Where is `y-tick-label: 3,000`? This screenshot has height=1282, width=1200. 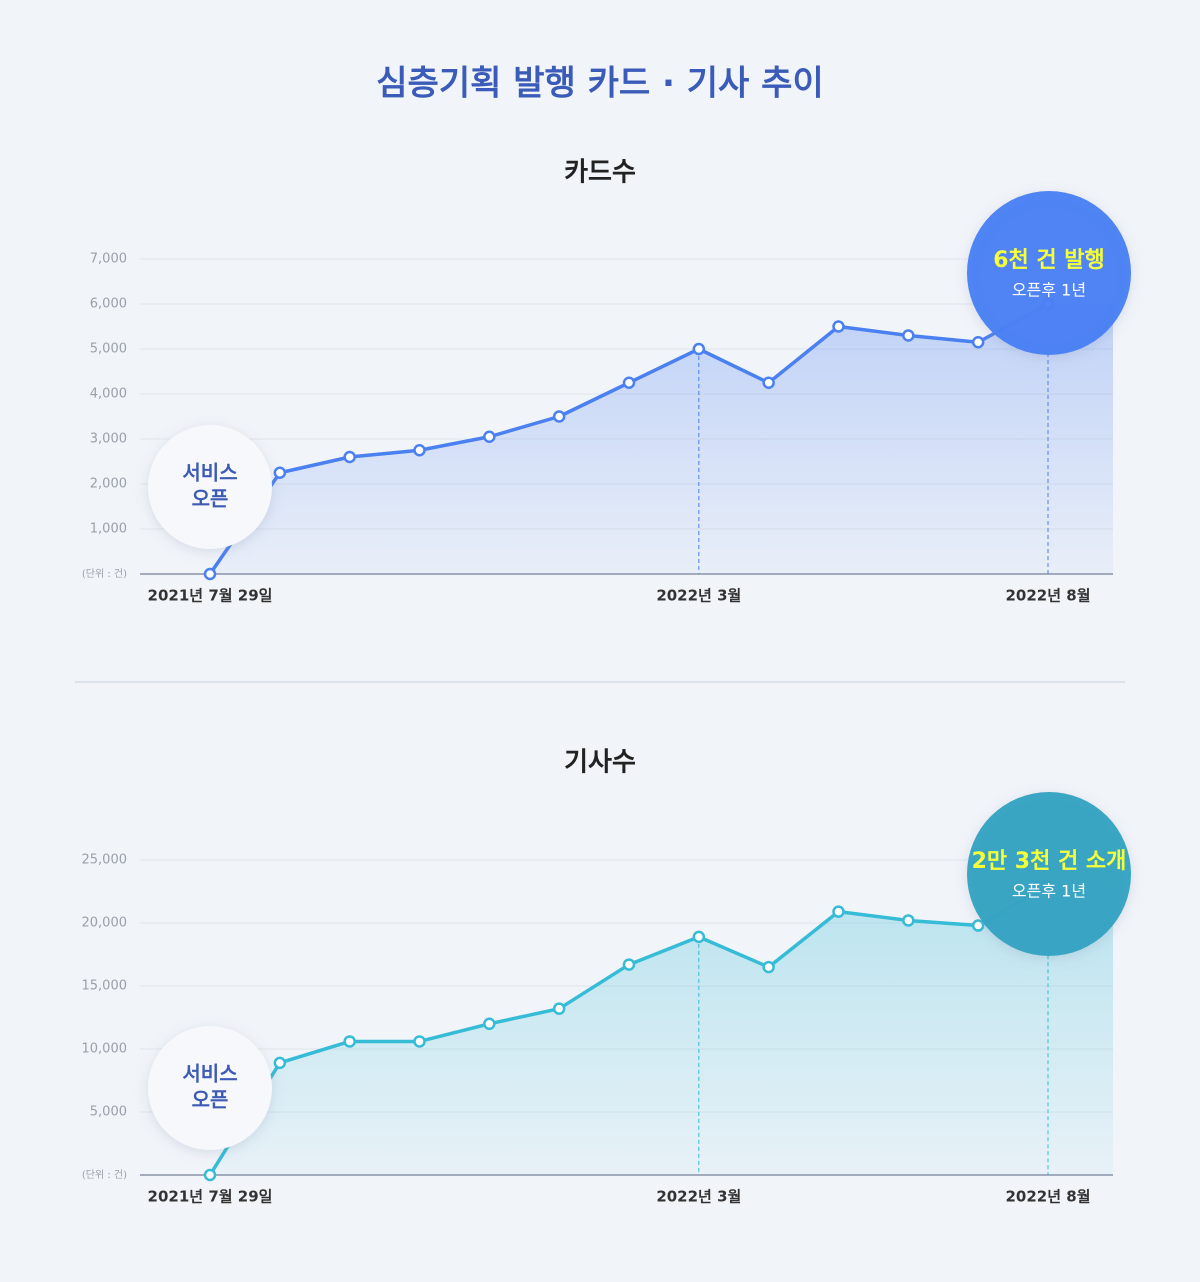 y-tick-label: 3,000 is located at coordinates (108, 439).